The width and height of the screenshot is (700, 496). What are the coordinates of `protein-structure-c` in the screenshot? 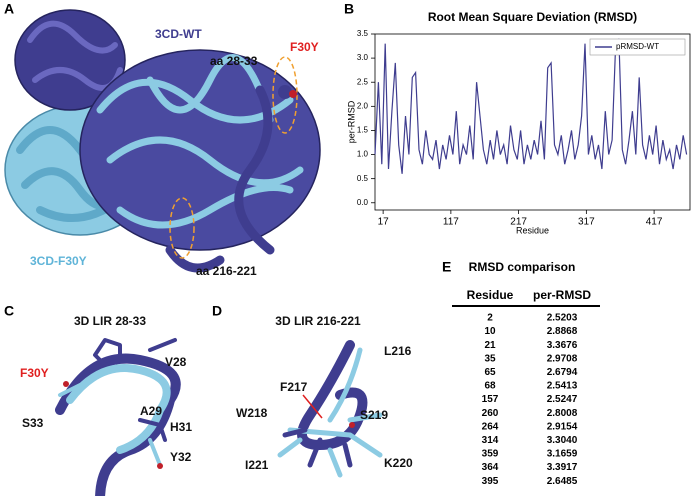 It's located at (118, 417).